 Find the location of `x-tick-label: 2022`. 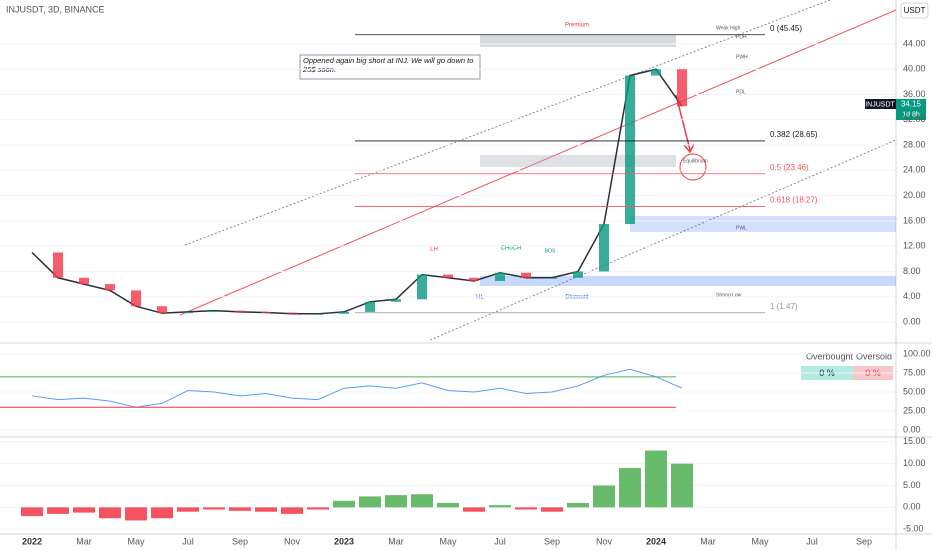

x-tick-label: 2022 is located at coordinates (32, 541).